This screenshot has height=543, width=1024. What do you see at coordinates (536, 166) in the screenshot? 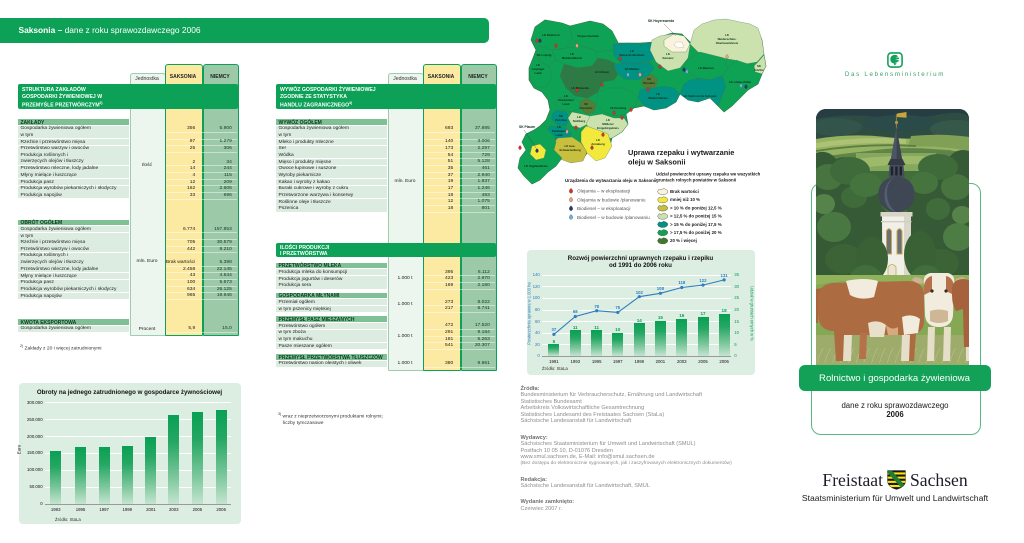
I see `svg-text: LK Vogtlandkreis` at bounding box center [536, 166].